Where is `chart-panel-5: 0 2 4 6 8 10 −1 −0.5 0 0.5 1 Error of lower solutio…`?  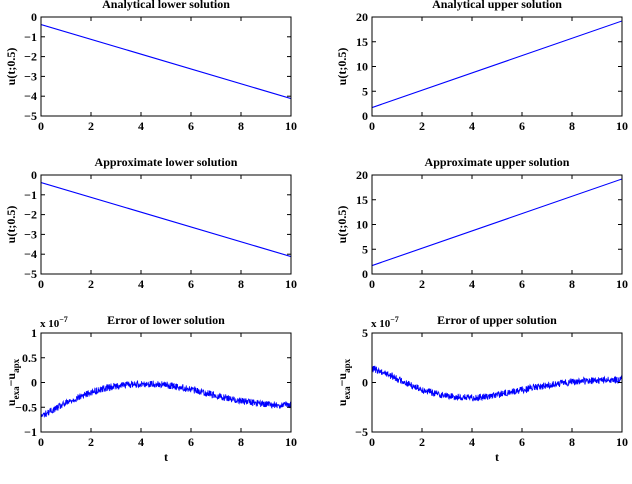
chart-panel-5: 0 2 4 6 8 10 −1 −0.5 0 0.5 1 Error of lower solutio… is located at coordinates (150, 388).